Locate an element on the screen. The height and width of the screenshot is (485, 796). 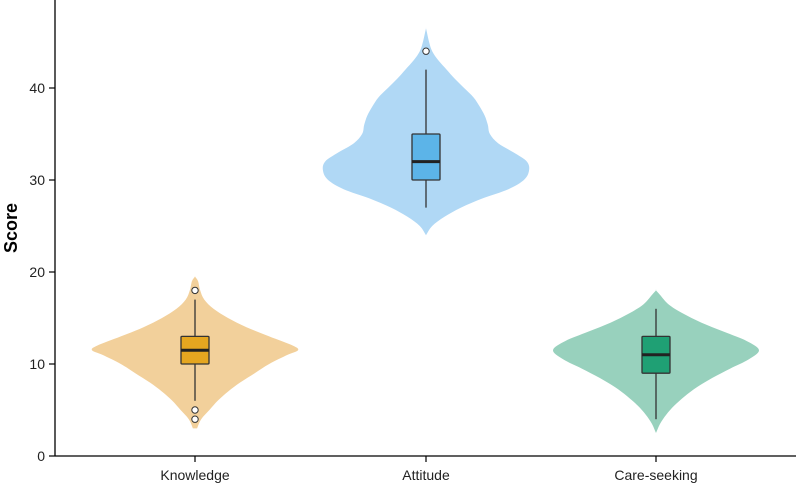
x-ticks: Knowledge Attitude Care-seeking is located at coordinates (429, 469).